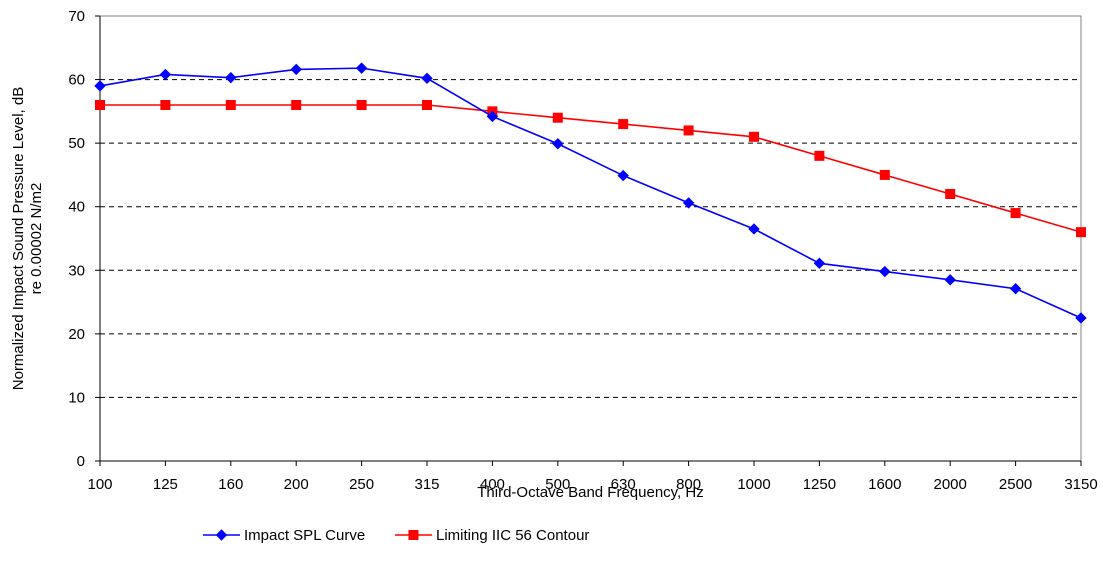  I want to click on x-tick-label: 630, so click(623, 484).